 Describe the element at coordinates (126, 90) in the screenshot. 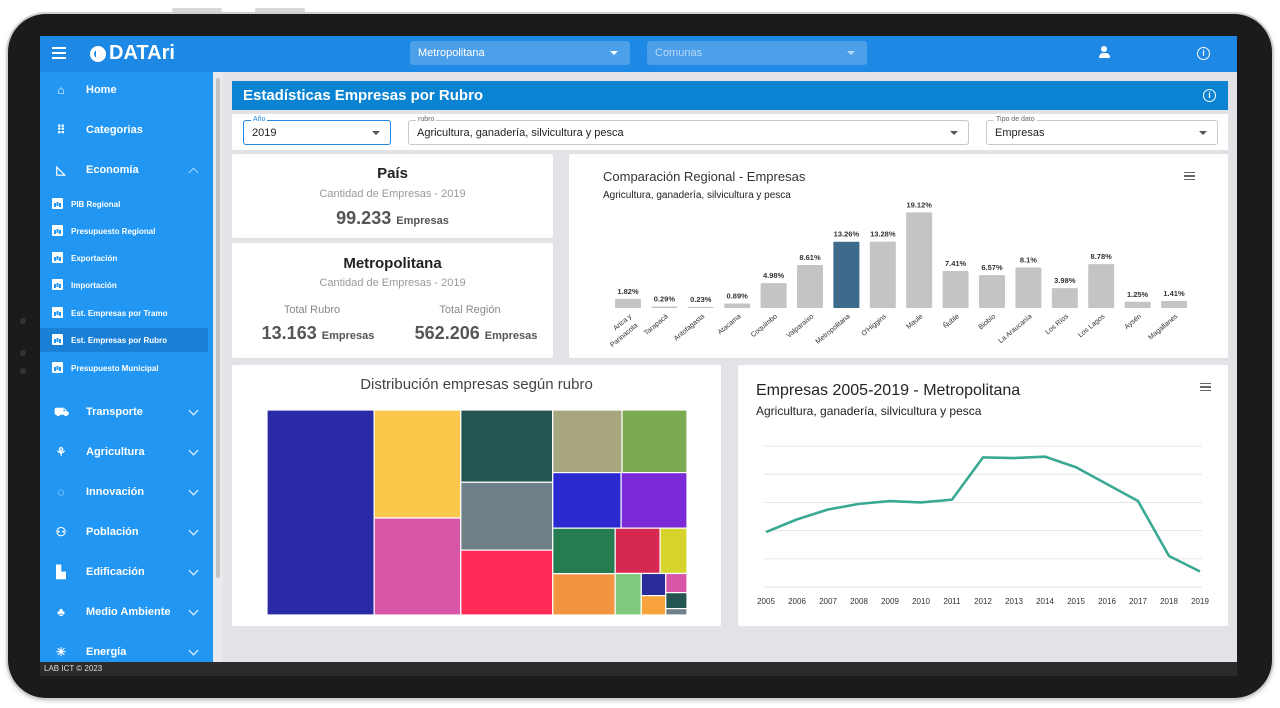

I see `sidebar-item-home: ⌂ Home` at that location.